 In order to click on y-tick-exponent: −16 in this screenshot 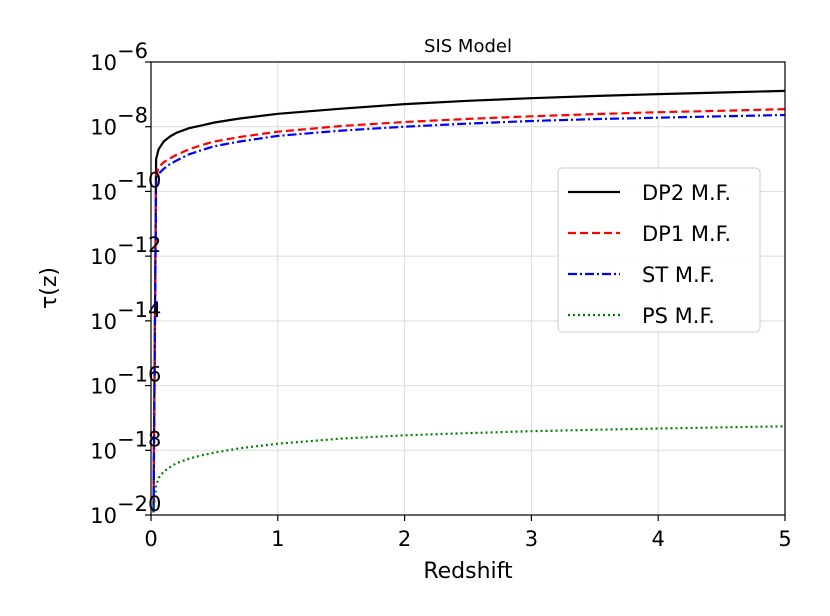, I will do `click(139, 375)`.